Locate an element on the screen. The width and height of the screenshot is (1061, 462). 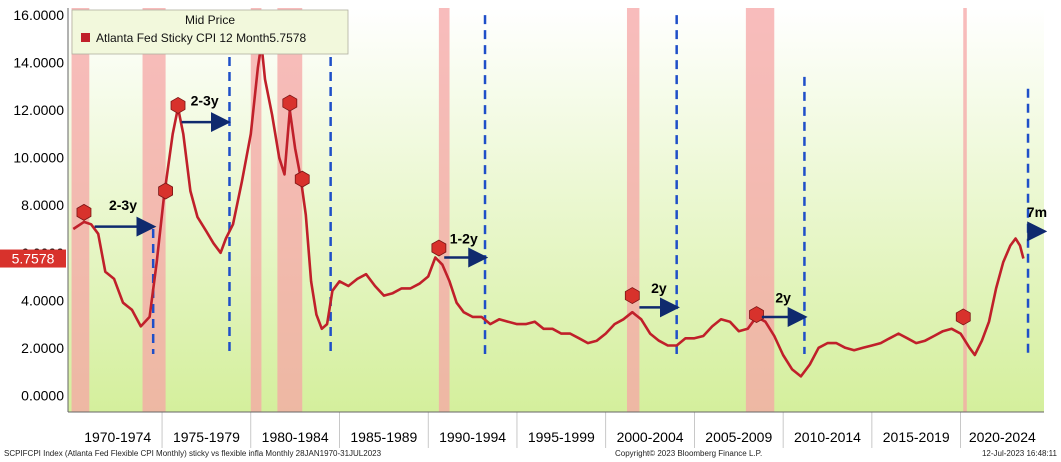
duration-label: 7m is located at coordinates (1037, 212).